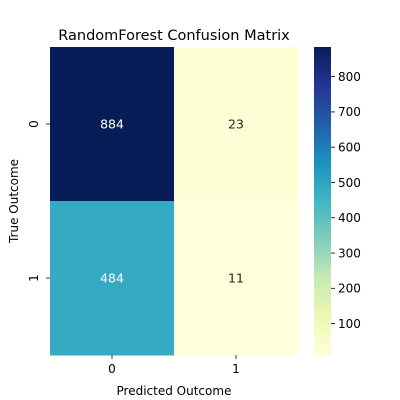 This screenshot has height=400, width=400. Describe the element at coordinates (34, 124) in the screenshot. I see `y-tick-label: 0` at that location.